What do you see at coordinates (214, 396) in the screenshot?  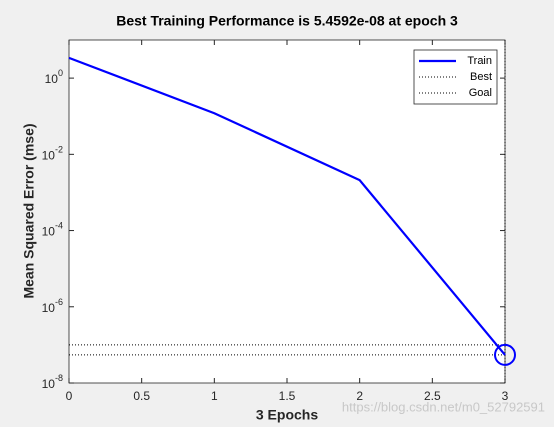 I see `x-tick-label: 1` at bounding box center [214, 396].